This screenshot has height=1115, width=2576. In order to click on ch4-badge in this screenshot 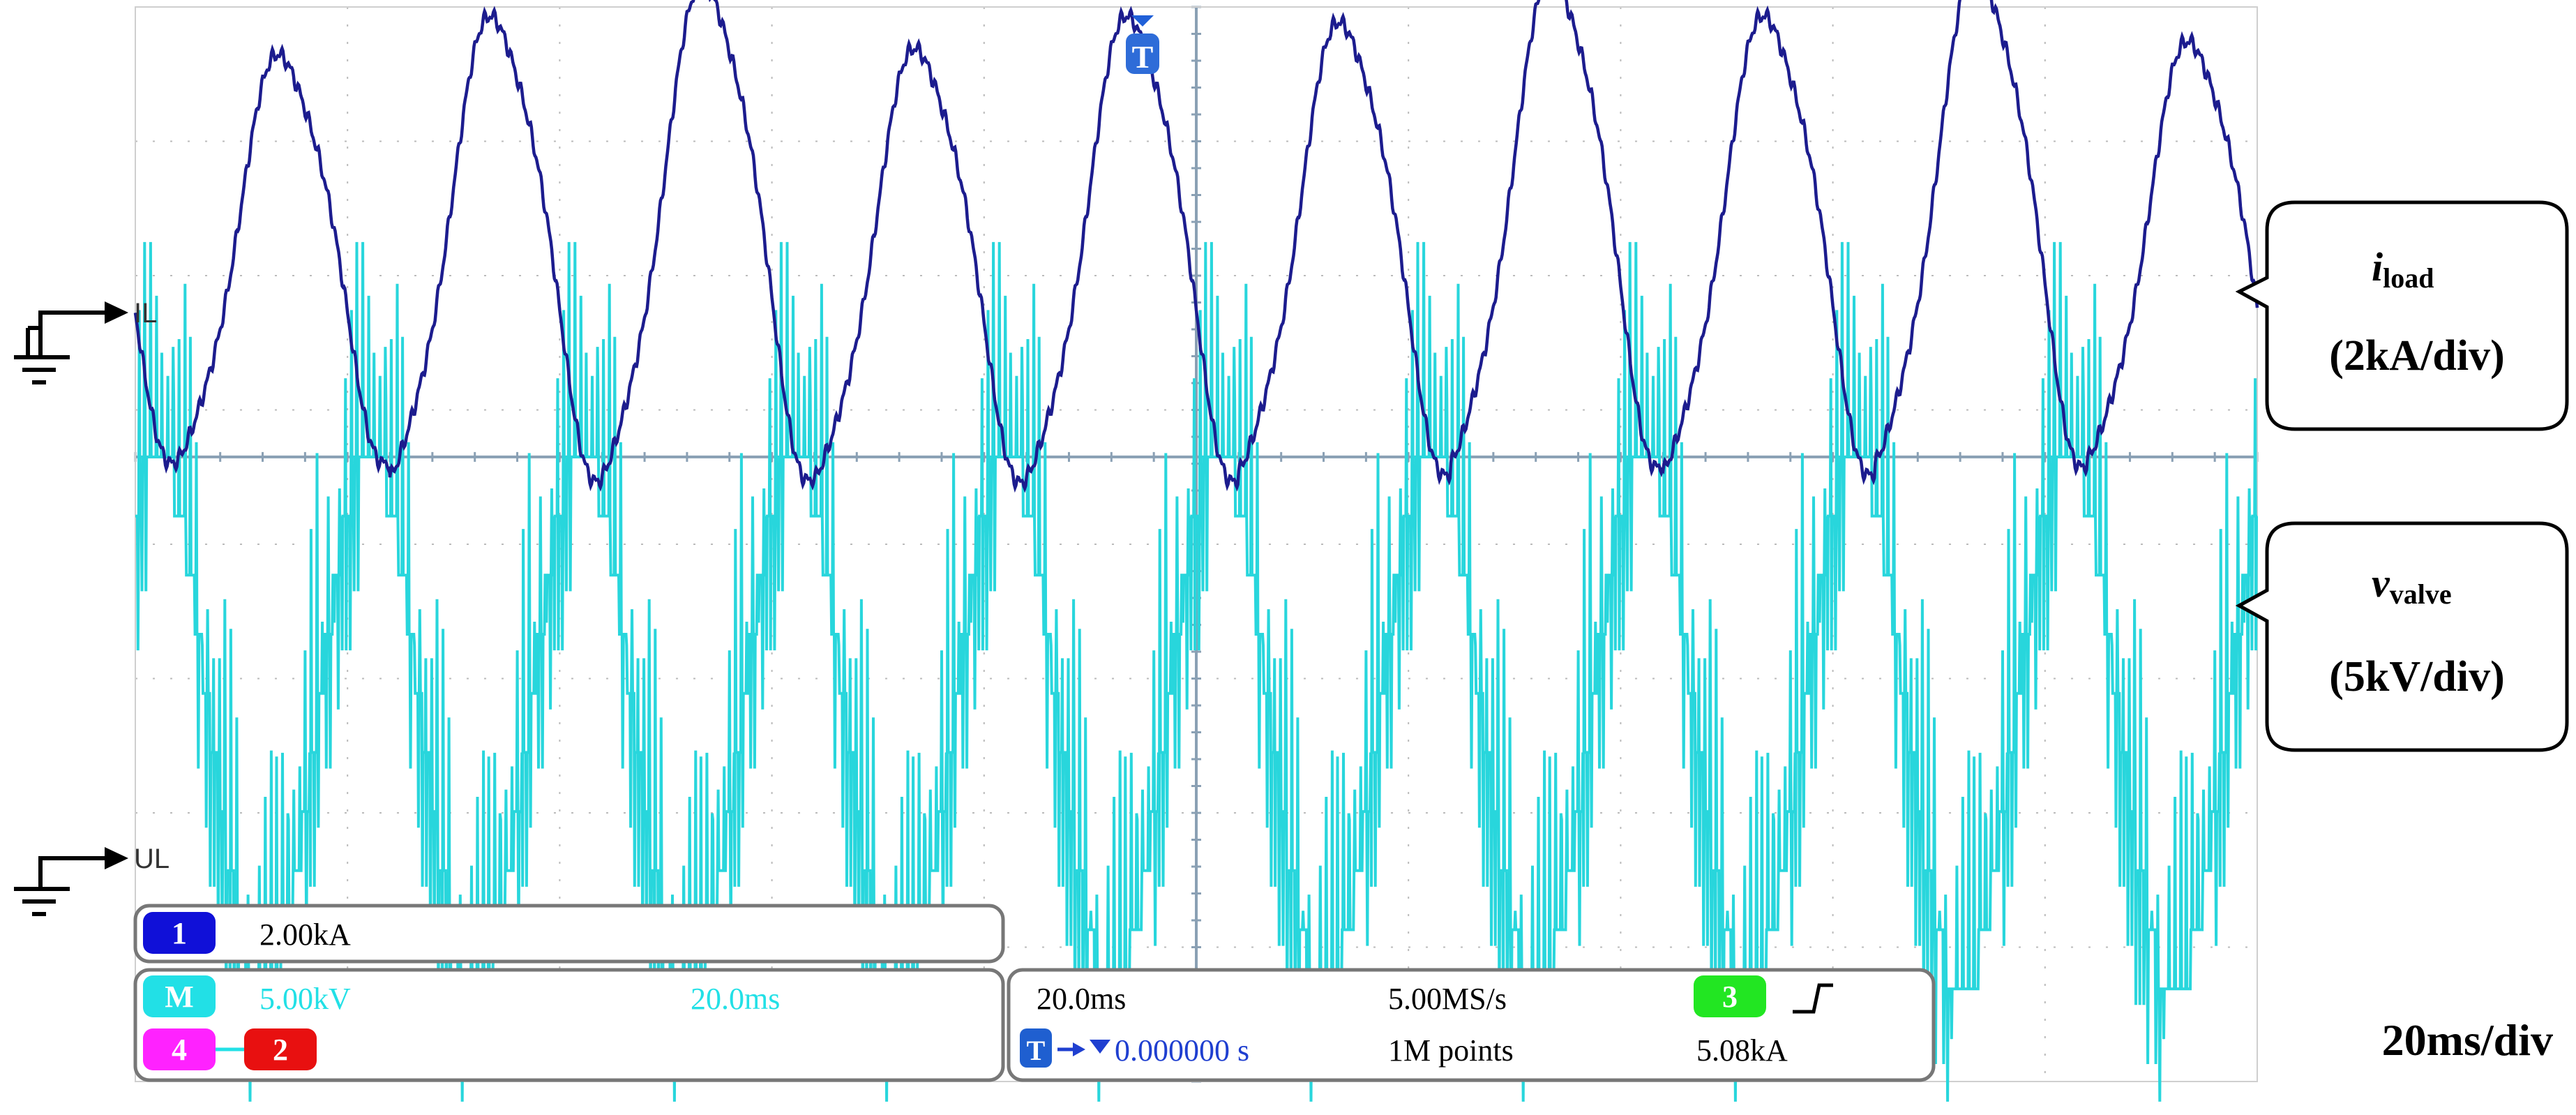, I will do `click(179, 1049)`.